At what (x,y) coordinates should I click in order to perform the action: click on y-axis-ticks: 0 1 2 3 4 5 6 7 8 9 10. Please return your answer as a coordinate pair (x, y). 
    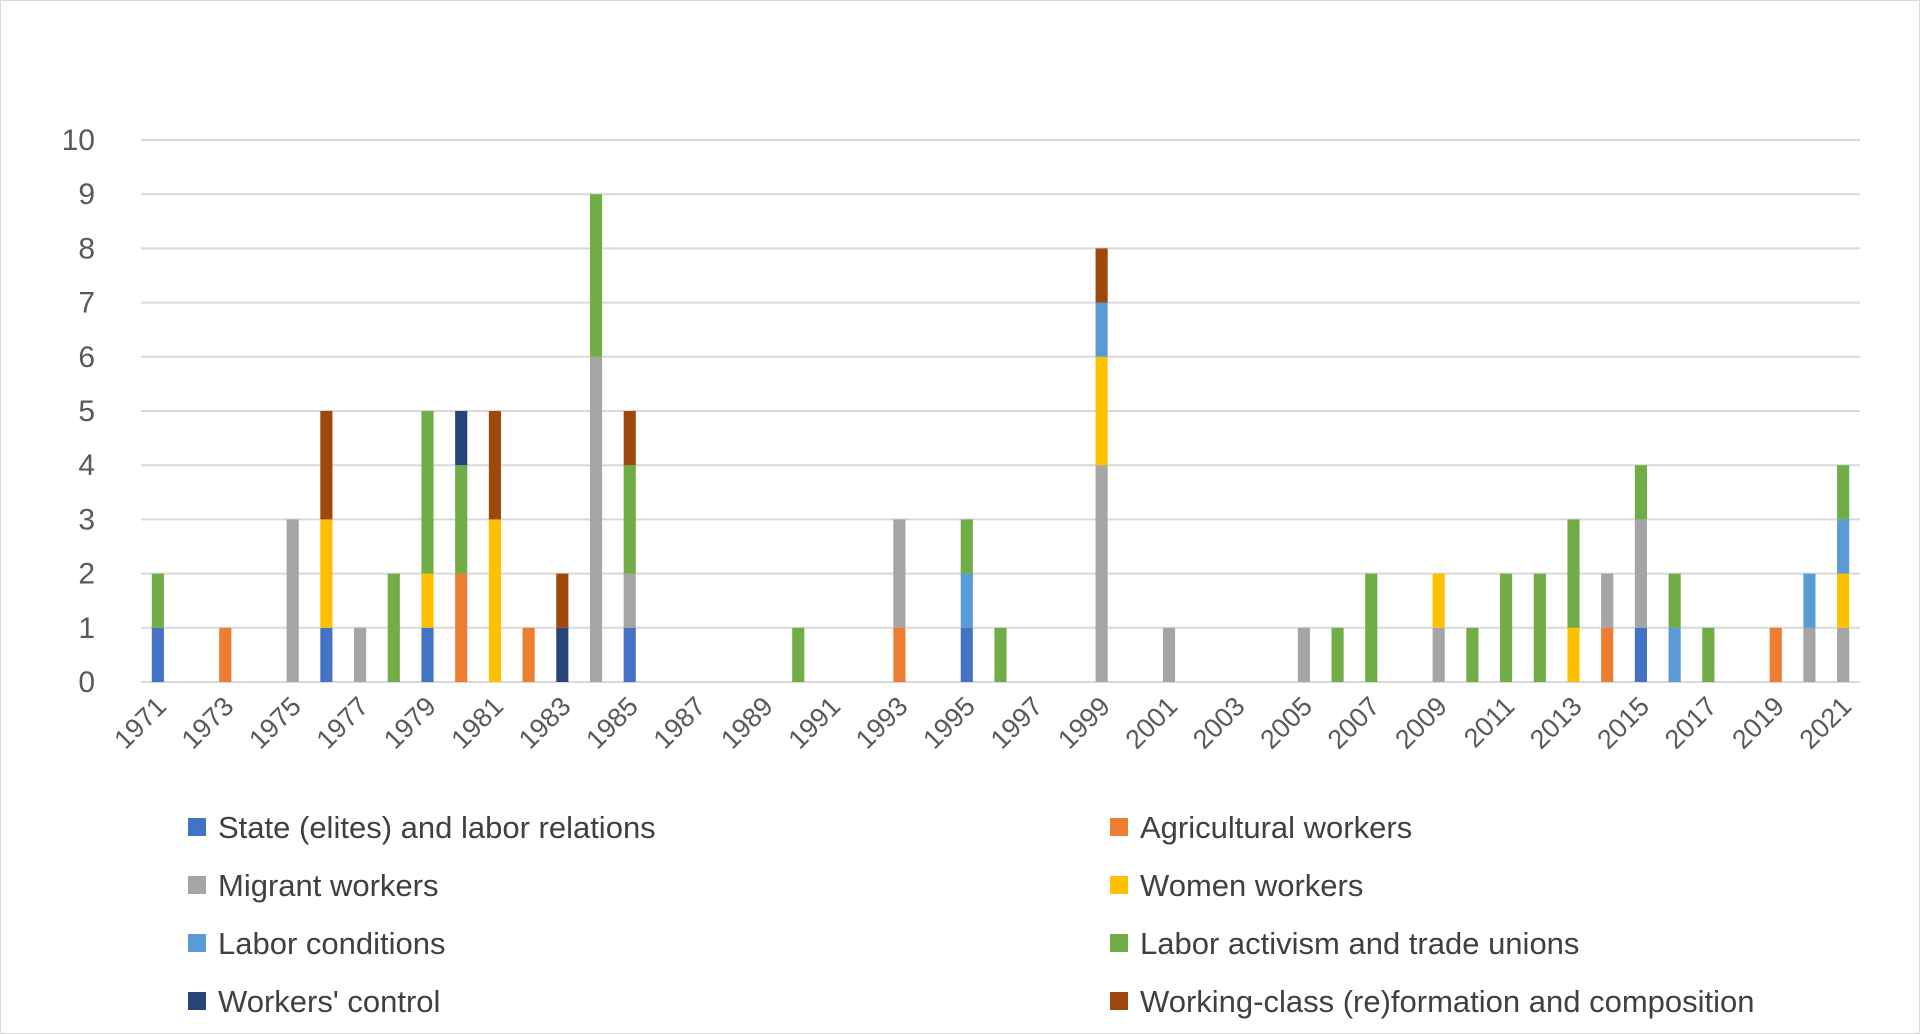
    Looking at the image, I should click on (78, 411).